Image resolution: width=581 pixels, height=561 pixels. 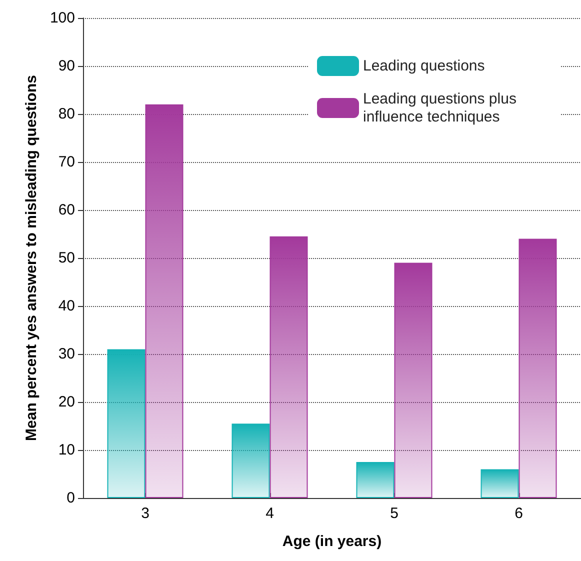 I want to click on y-tick-label: 0, so click(x=70, y=498).